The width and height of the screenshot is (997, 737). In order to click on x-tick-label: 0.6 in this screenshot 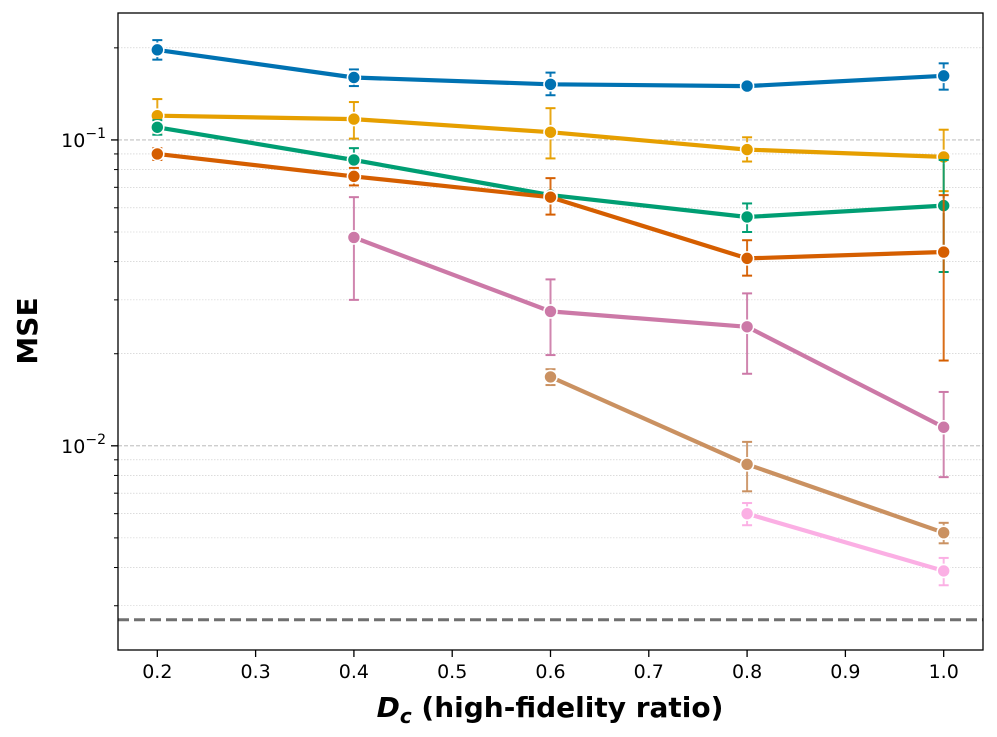, I will do `click(550, 672)`.